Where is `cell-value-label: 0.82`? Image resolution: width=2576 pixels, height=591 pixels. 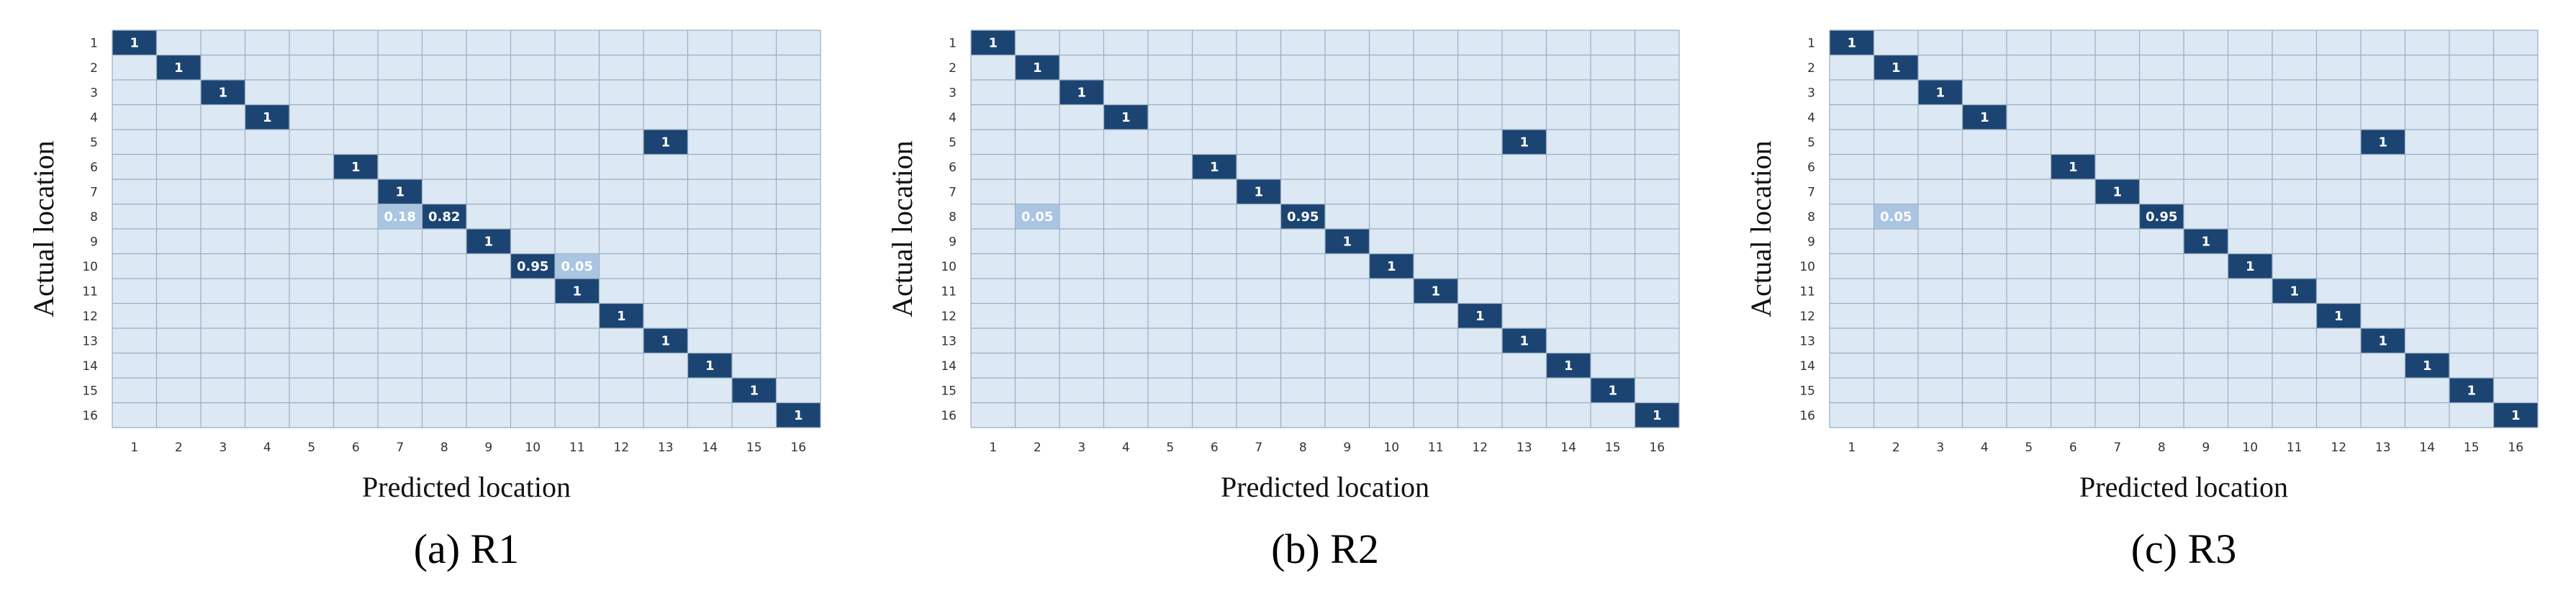 cell-value-label: 0.82 is located at coordinates (444, 217).